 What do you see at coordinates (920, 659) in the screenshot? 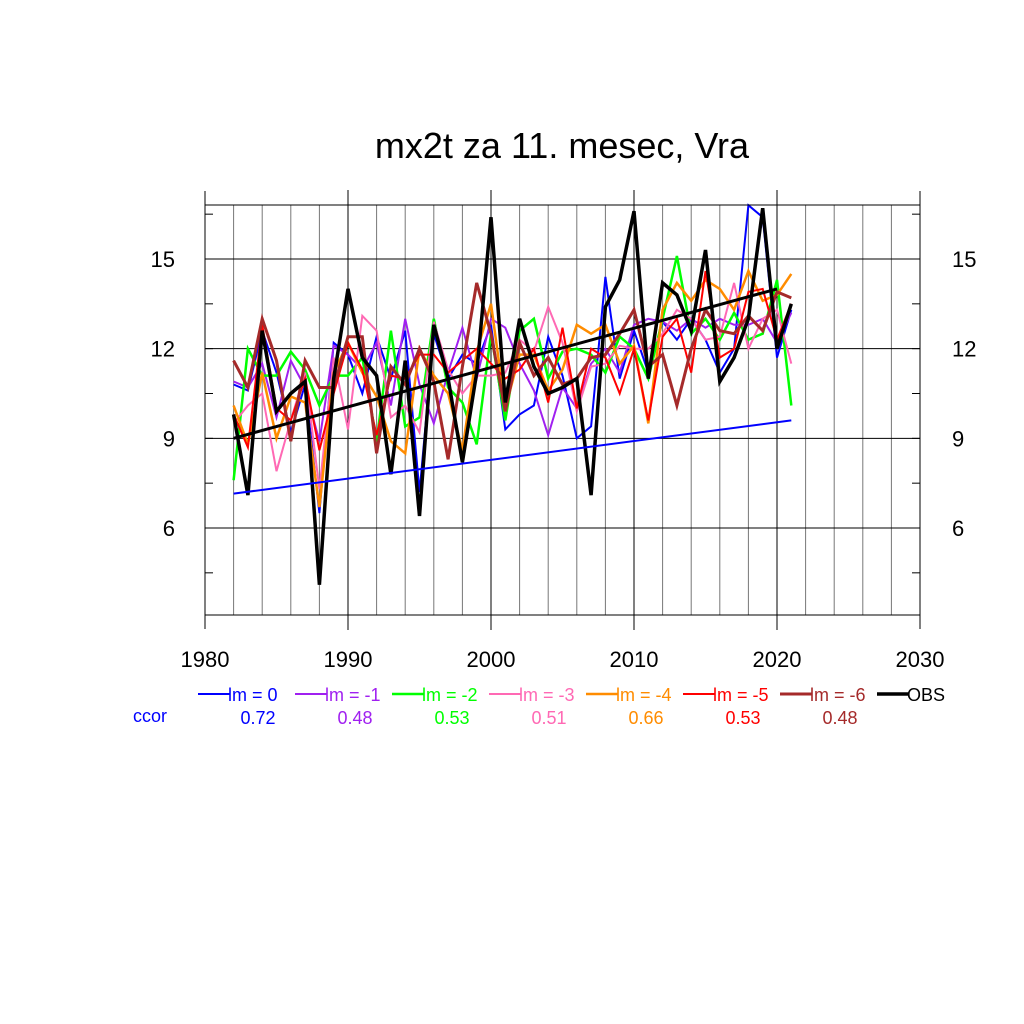
I see `x-tick-label: 2030` at bounding box center [920, 659].